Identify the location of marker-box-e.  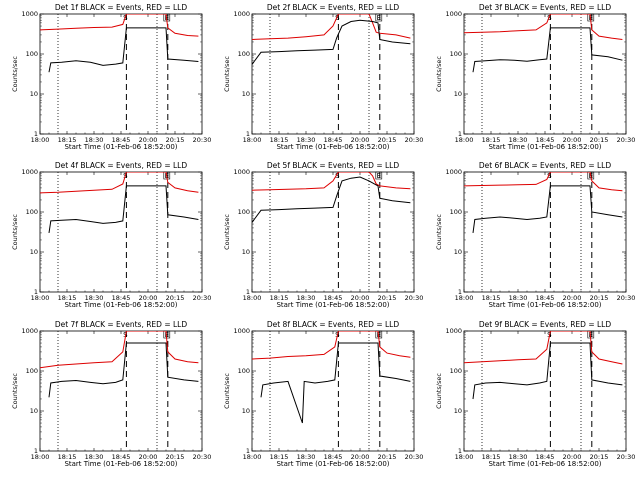
(591, 175).